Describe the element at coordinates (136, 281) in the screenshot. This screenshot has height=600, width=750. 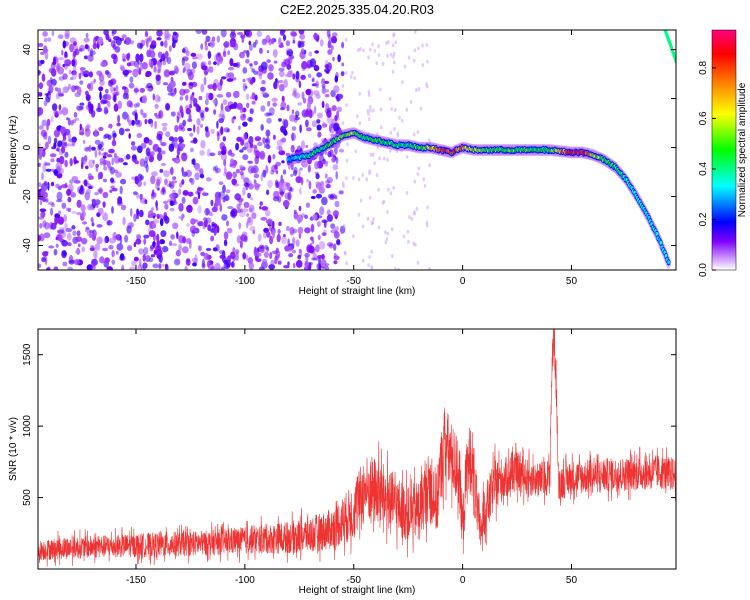
I see `x-tick-label: -150` at that location.